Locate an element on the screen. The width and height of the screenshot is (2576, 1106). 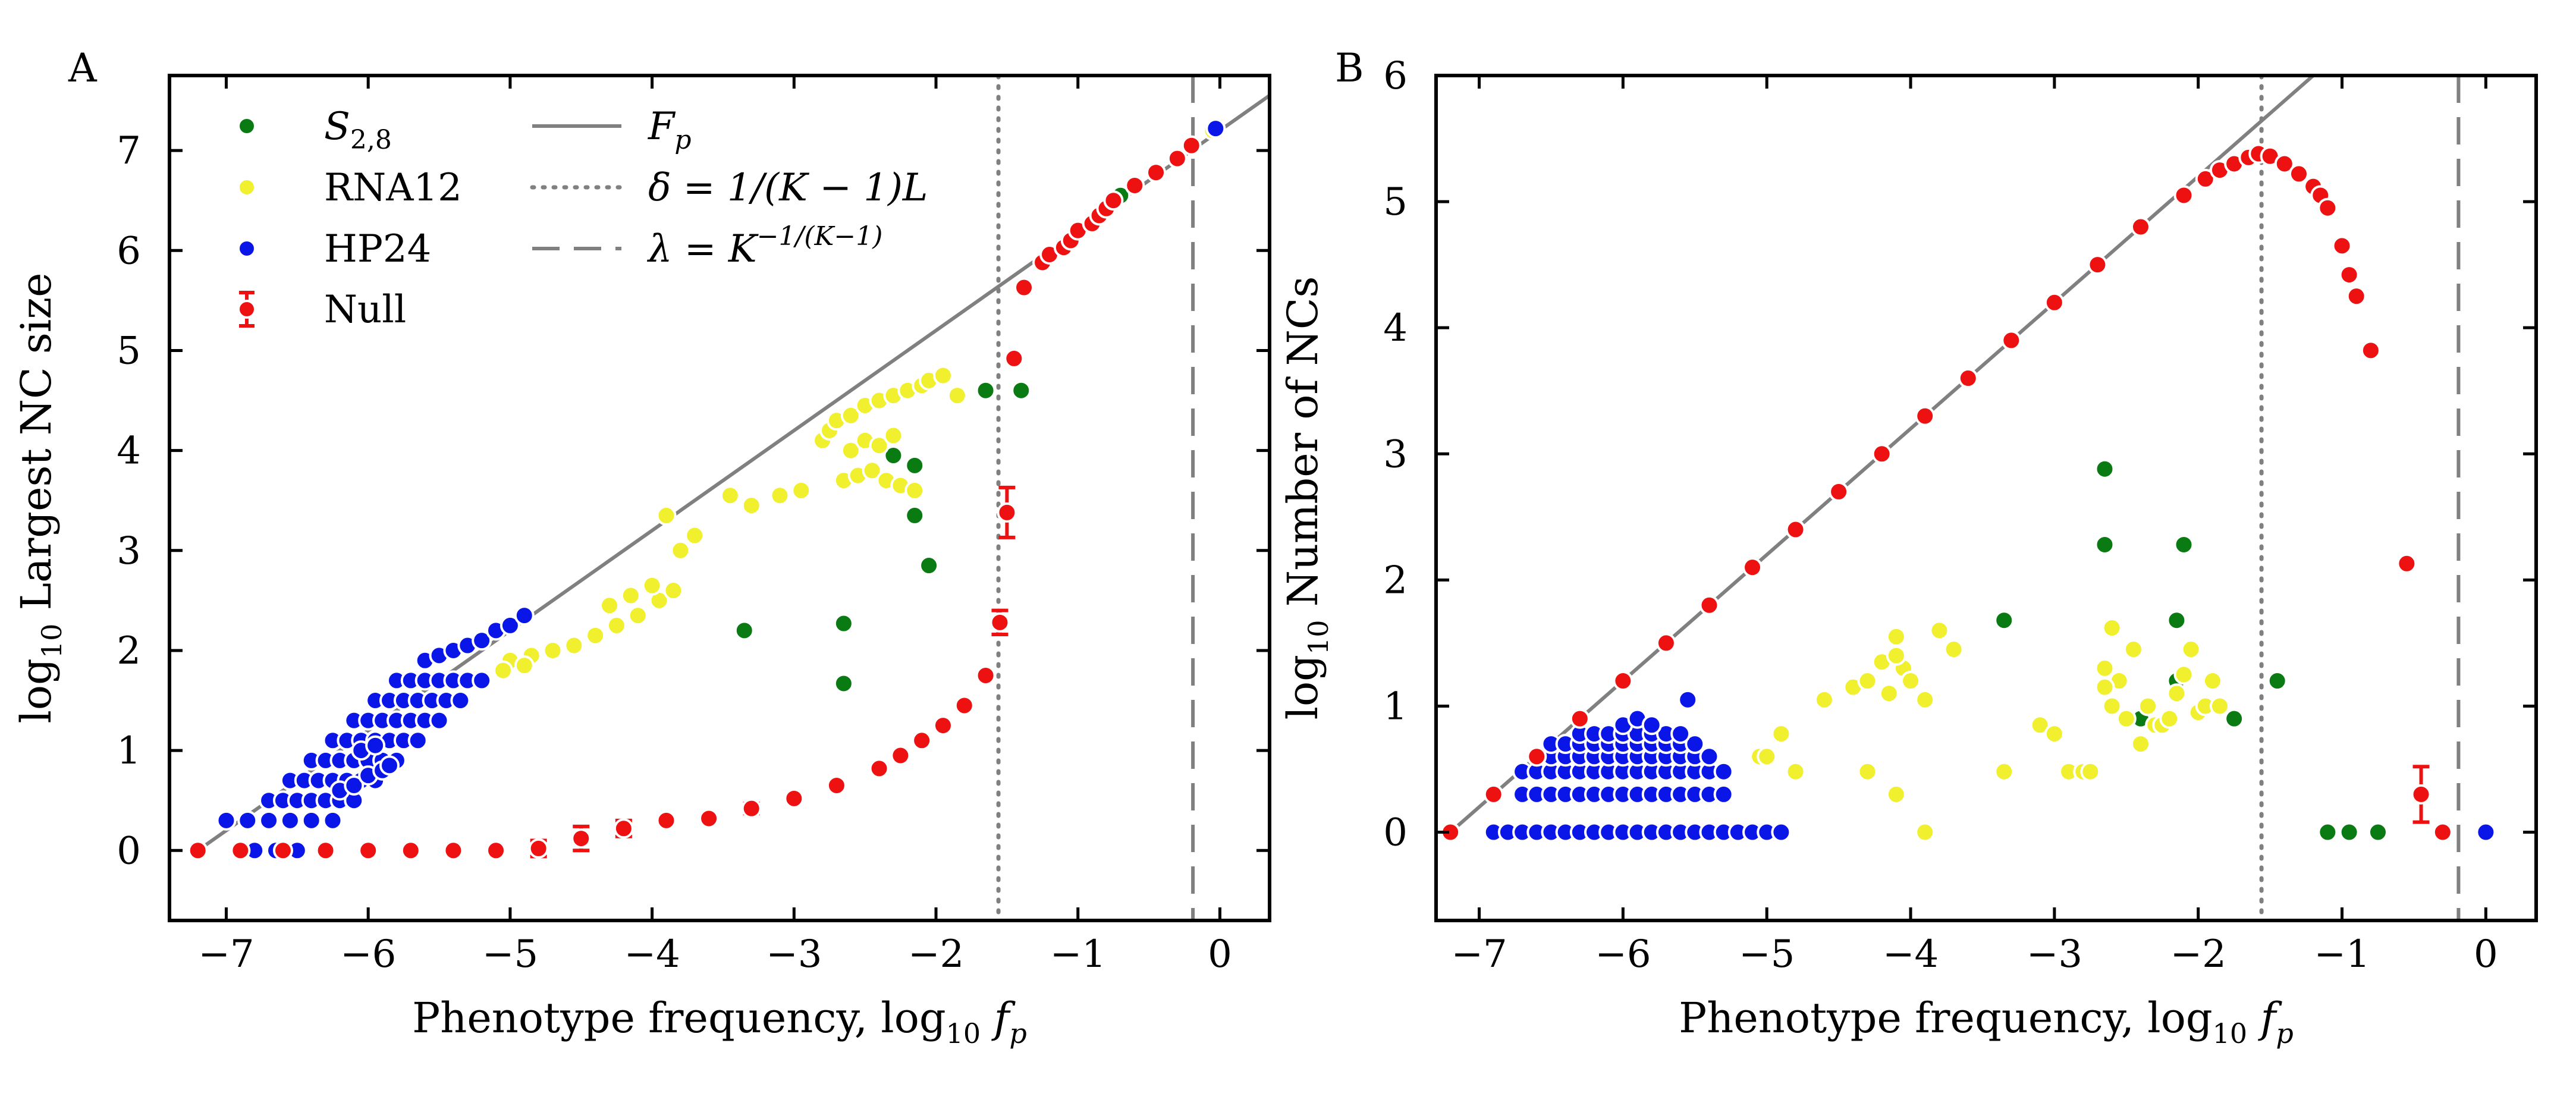
legend-label-rna12: RNA12RNA12 is located at coordinates (393, 188).